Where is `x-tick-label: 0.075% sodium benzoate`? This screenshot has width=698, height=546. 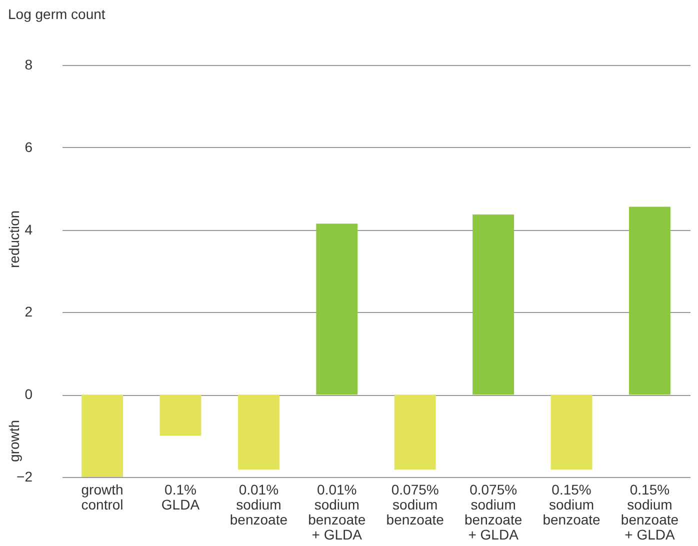 x-tick-label: 0.075% sodium benzoate is located at coordinates (415, 505).